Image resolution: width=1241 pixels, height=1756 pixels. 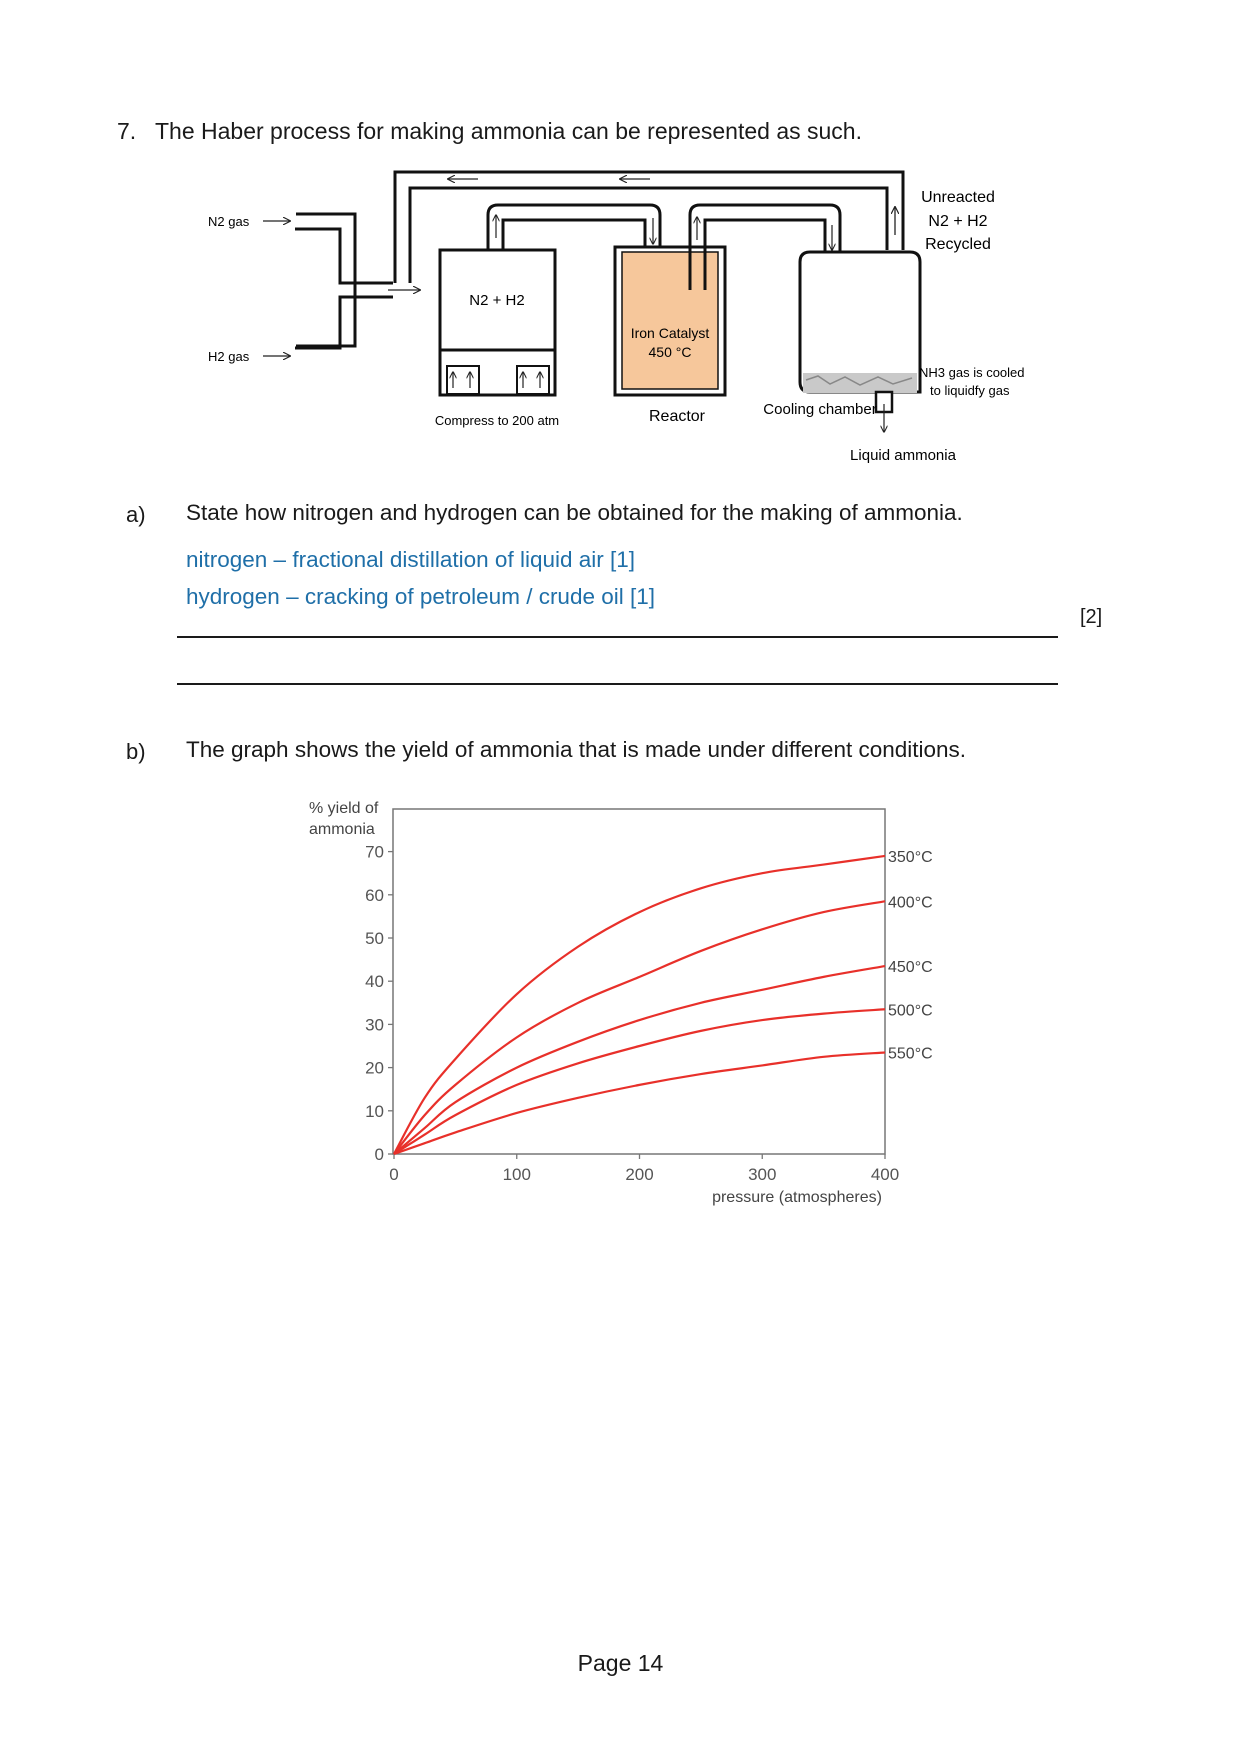 I want to click on y-tick-label: 20, so click(x=374, y=1068).